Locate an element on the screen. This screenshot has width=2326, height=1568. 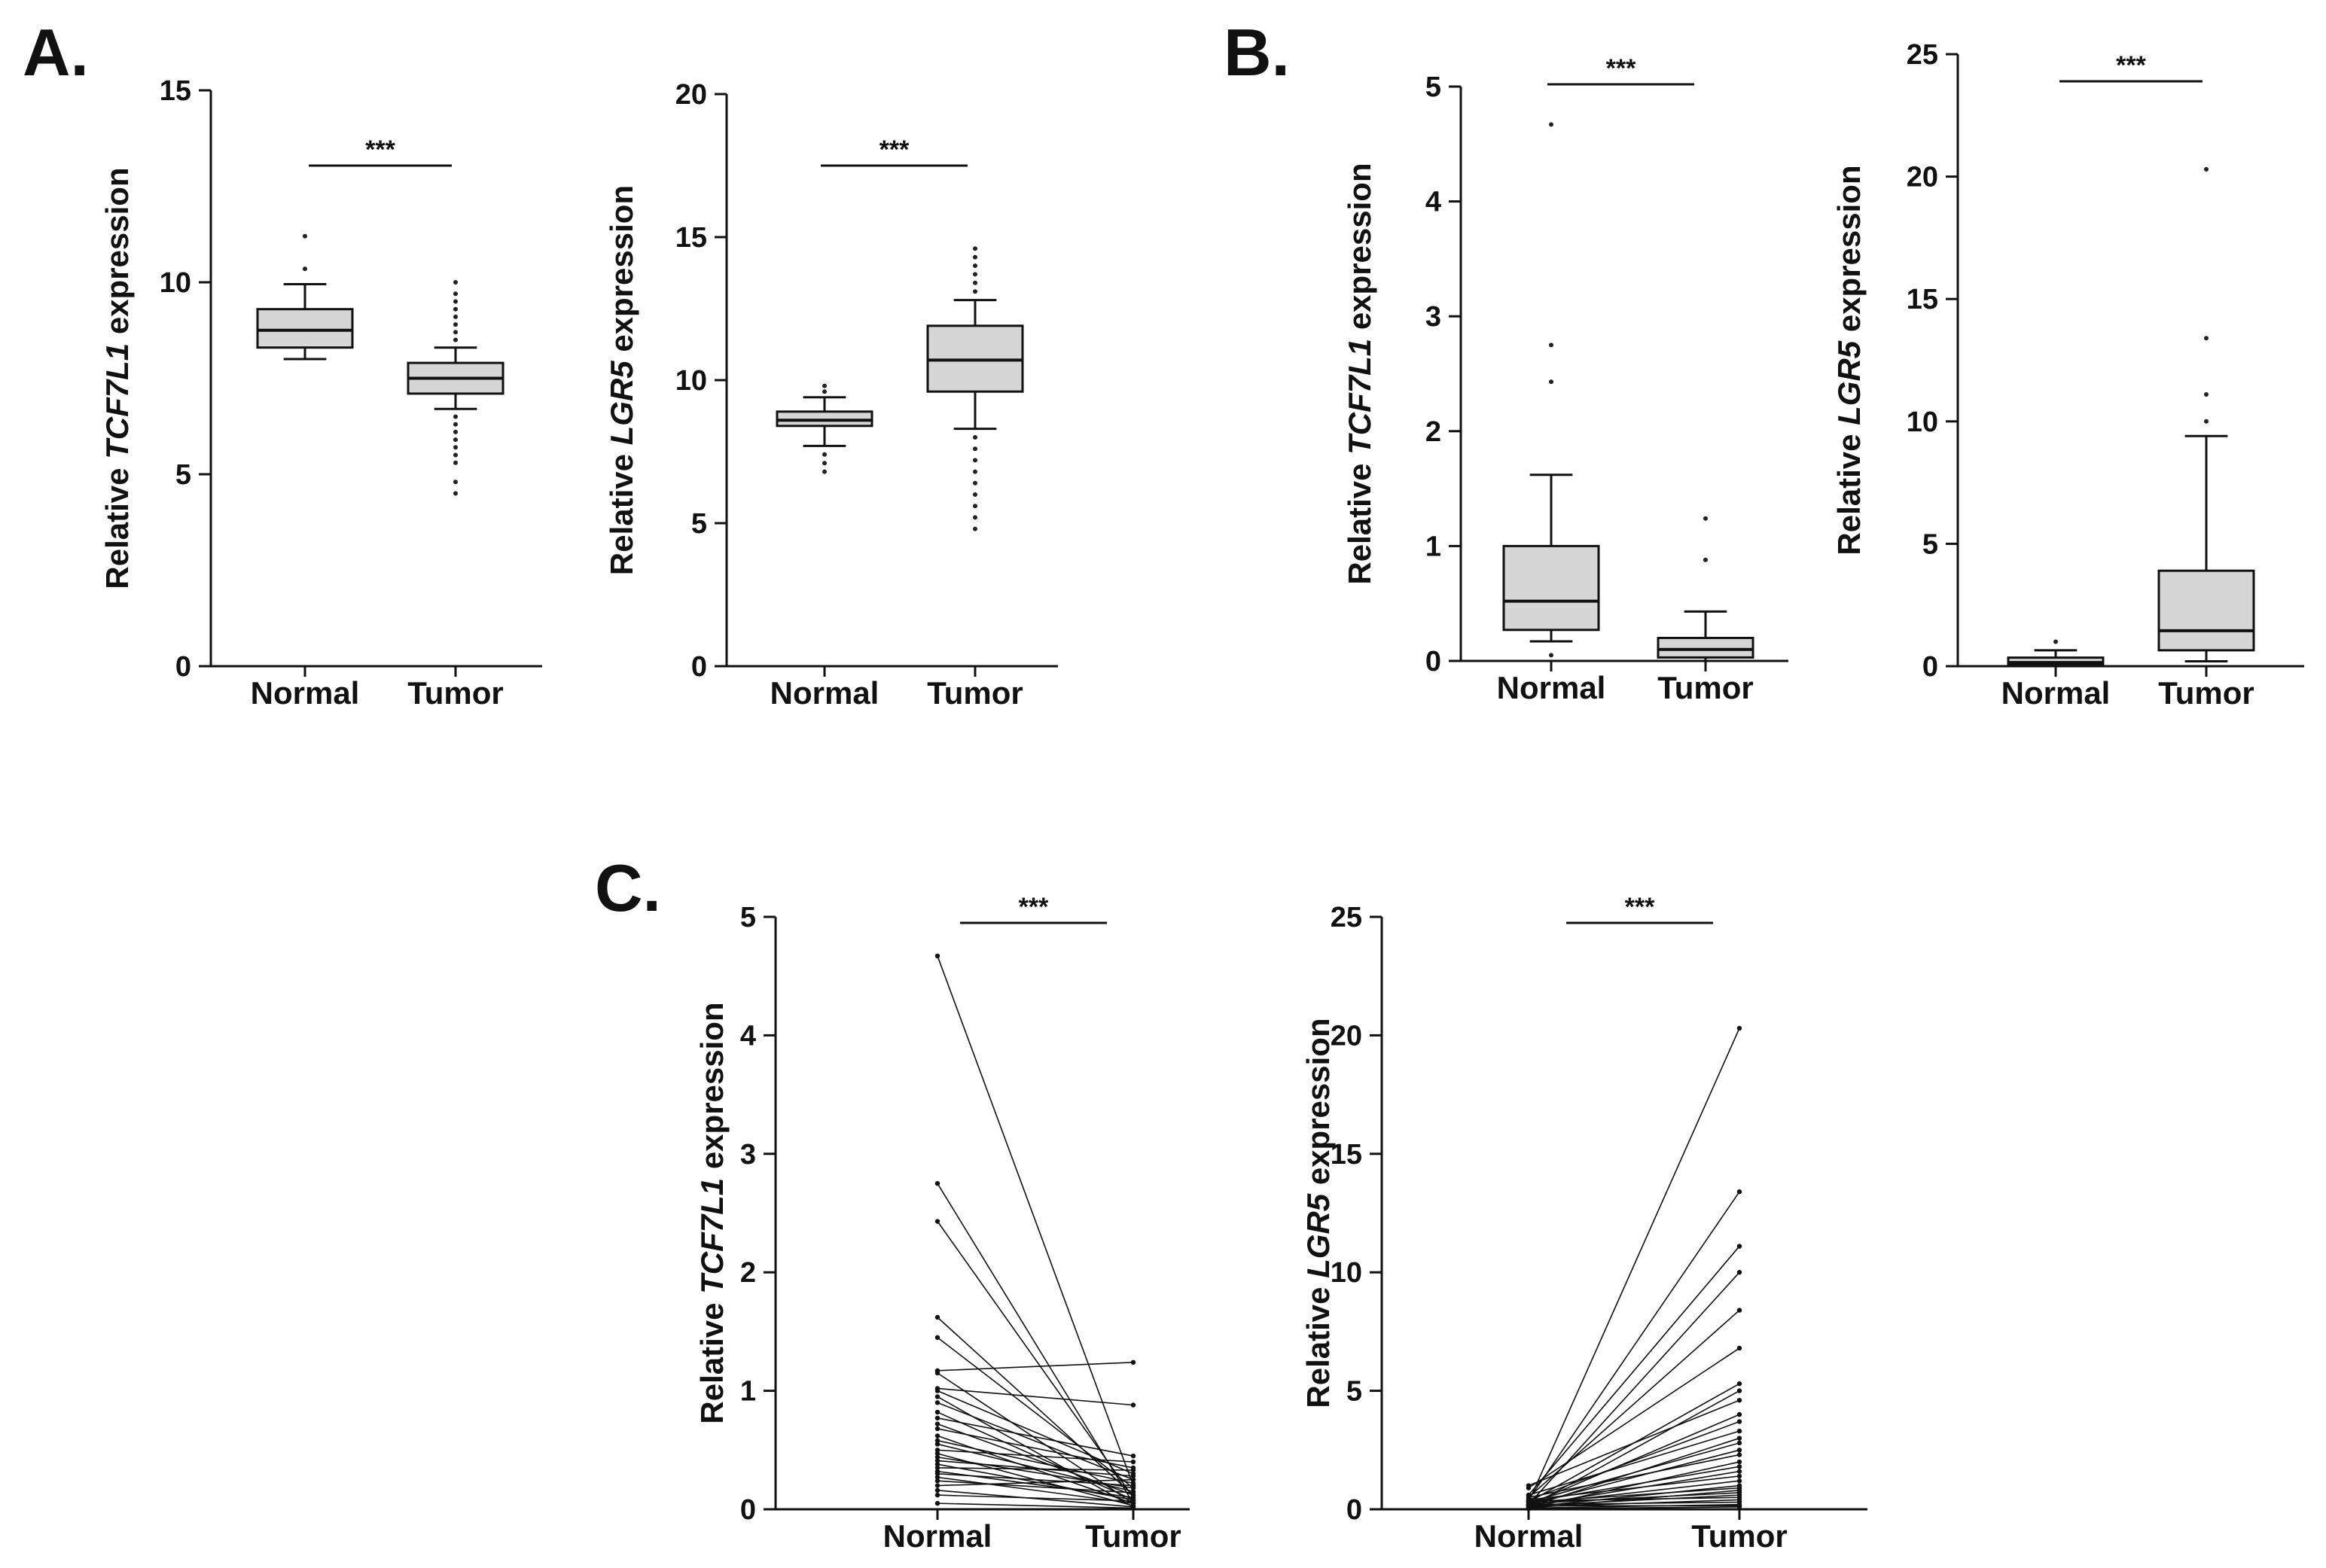
y-axis-title-gene: LGR5 is located at coordinates (1318, 1235).